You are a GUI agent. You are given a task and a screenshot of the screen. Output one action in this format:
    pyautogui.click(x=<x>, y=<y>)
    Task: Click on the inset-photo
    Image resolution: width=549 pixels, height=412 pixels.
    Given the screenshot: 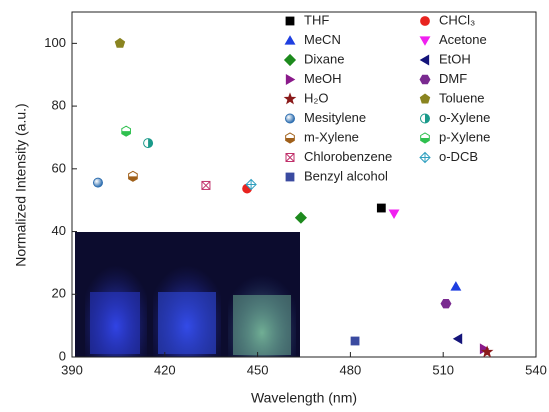 What is the action you would take?
    pyautogui.click(x=187, y=294)
    